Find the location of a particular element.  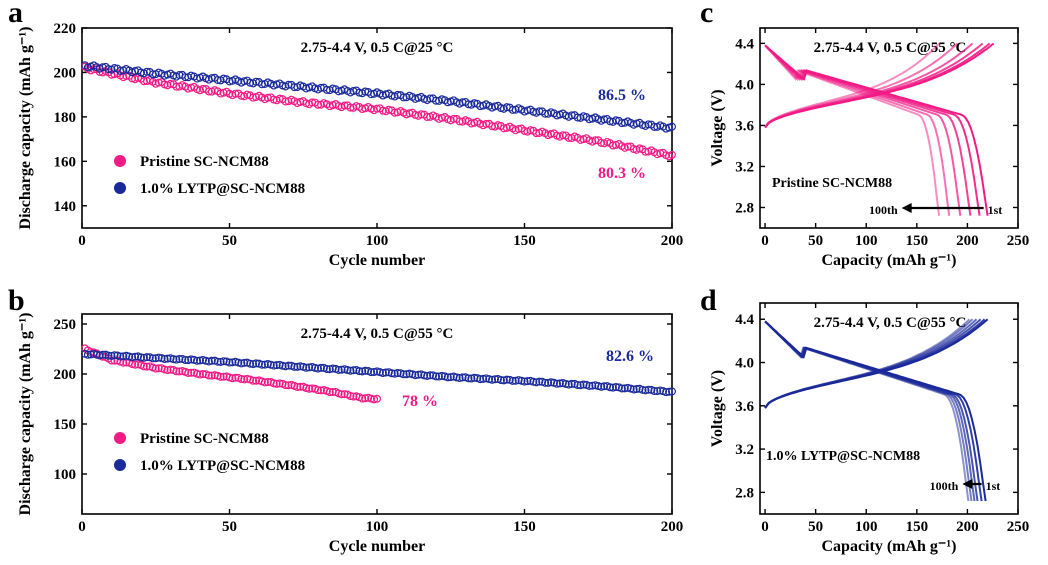

sample-label: Pristine SC-NCM88 is located at coordinates (832, 183).